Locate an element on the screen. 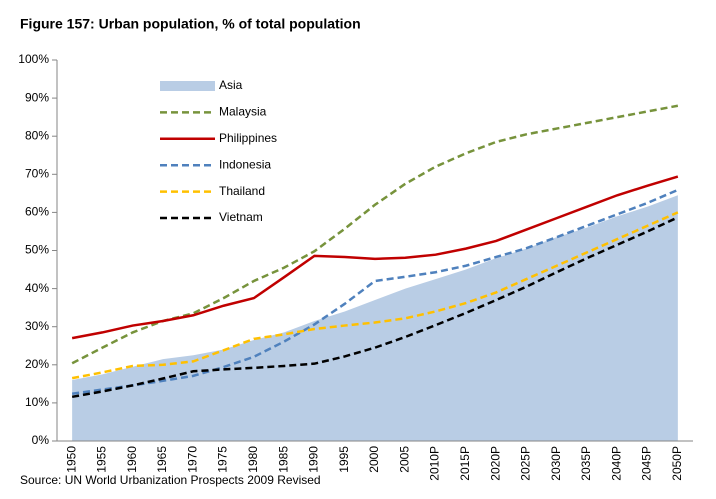 Image resolution: width=716 pixels, height=499 pixels. y-tick-label: 10% is located at coordinates (37, 402).